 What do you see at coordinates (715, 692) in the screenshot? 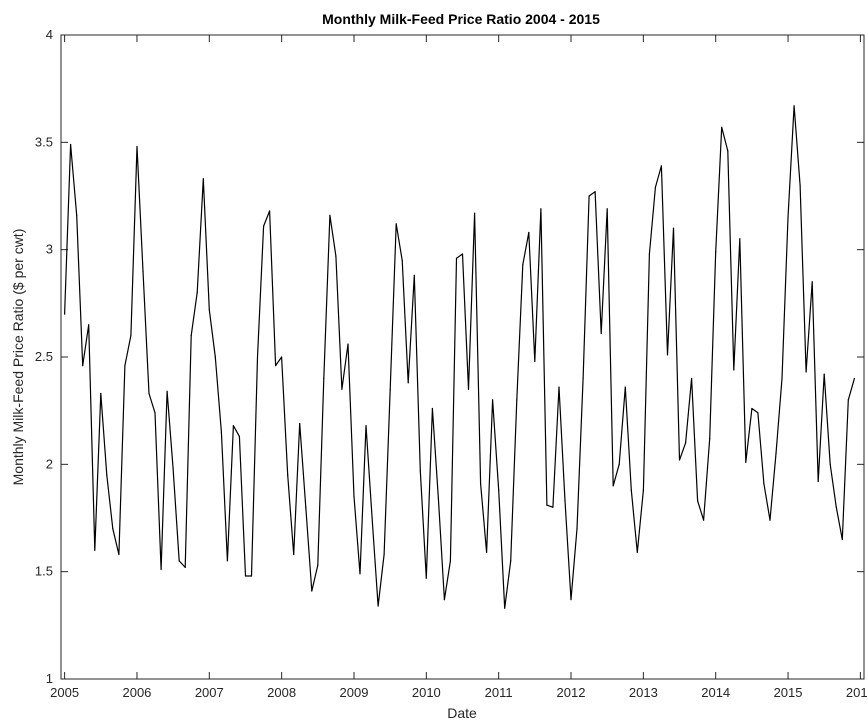
I see `x-tick-label: 2014` at bounding box center [715, 692].